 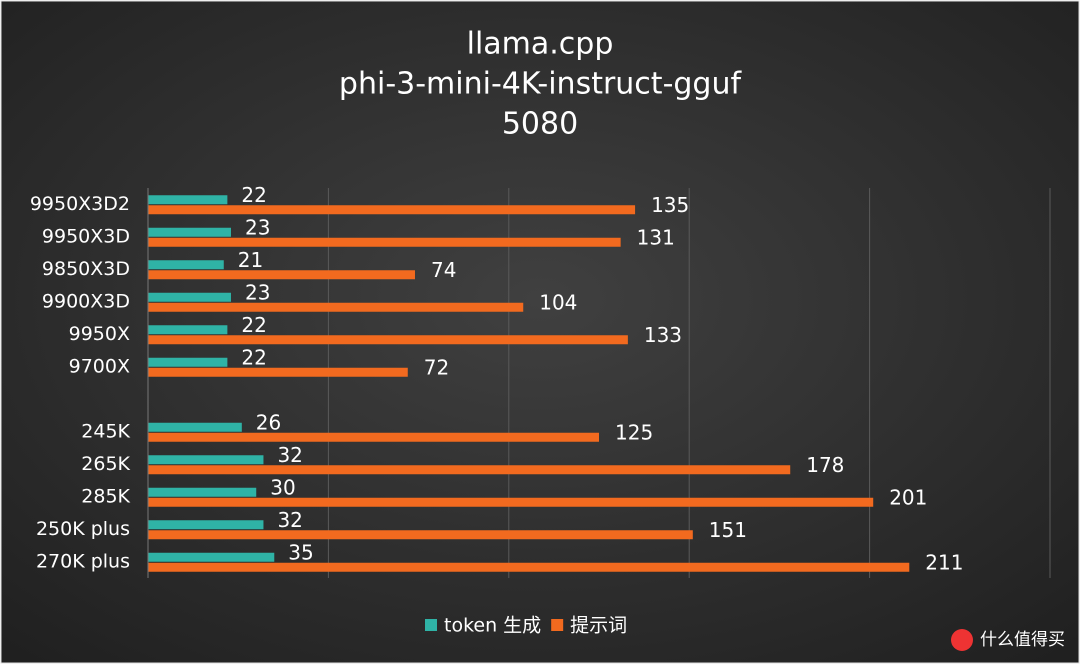 What do you see at coordinates (105, 464) in the screenshot?
I see `y-tick-label: 265K` at bounding box center [105, 464].